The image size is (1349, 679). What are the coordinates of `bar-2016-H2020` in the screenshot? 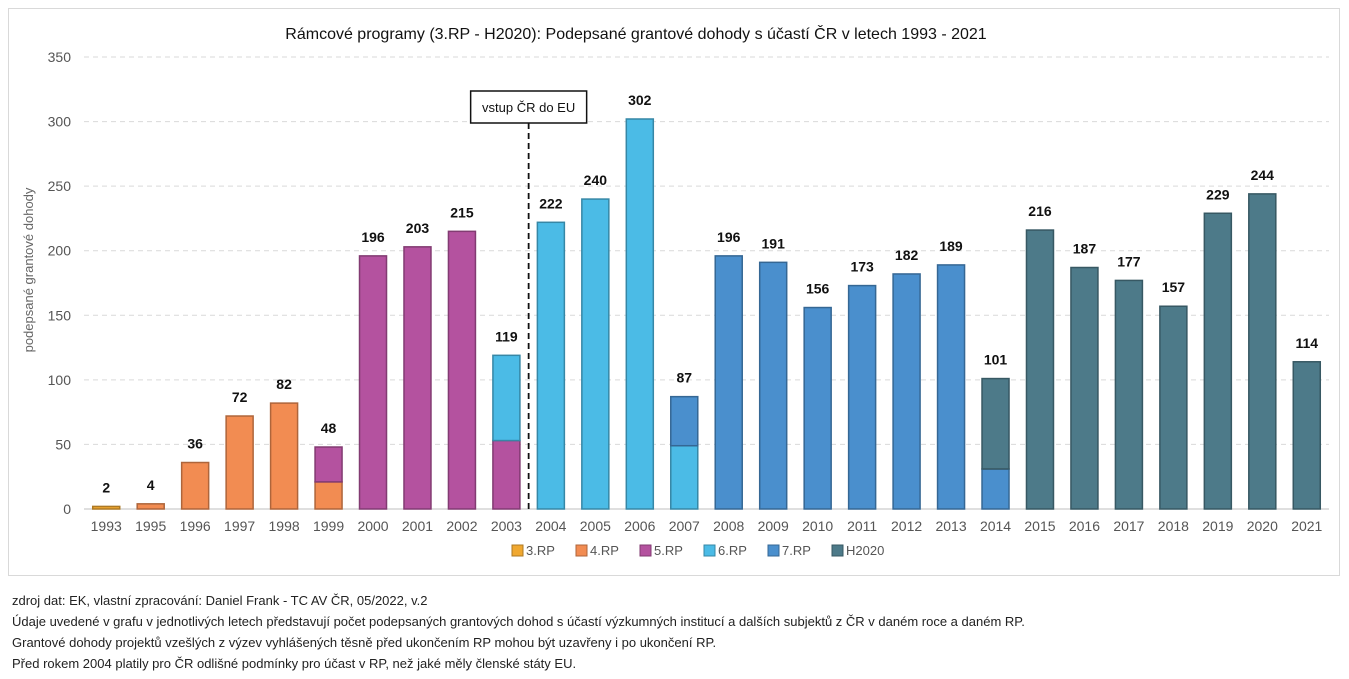 It's located at (1084, 388).